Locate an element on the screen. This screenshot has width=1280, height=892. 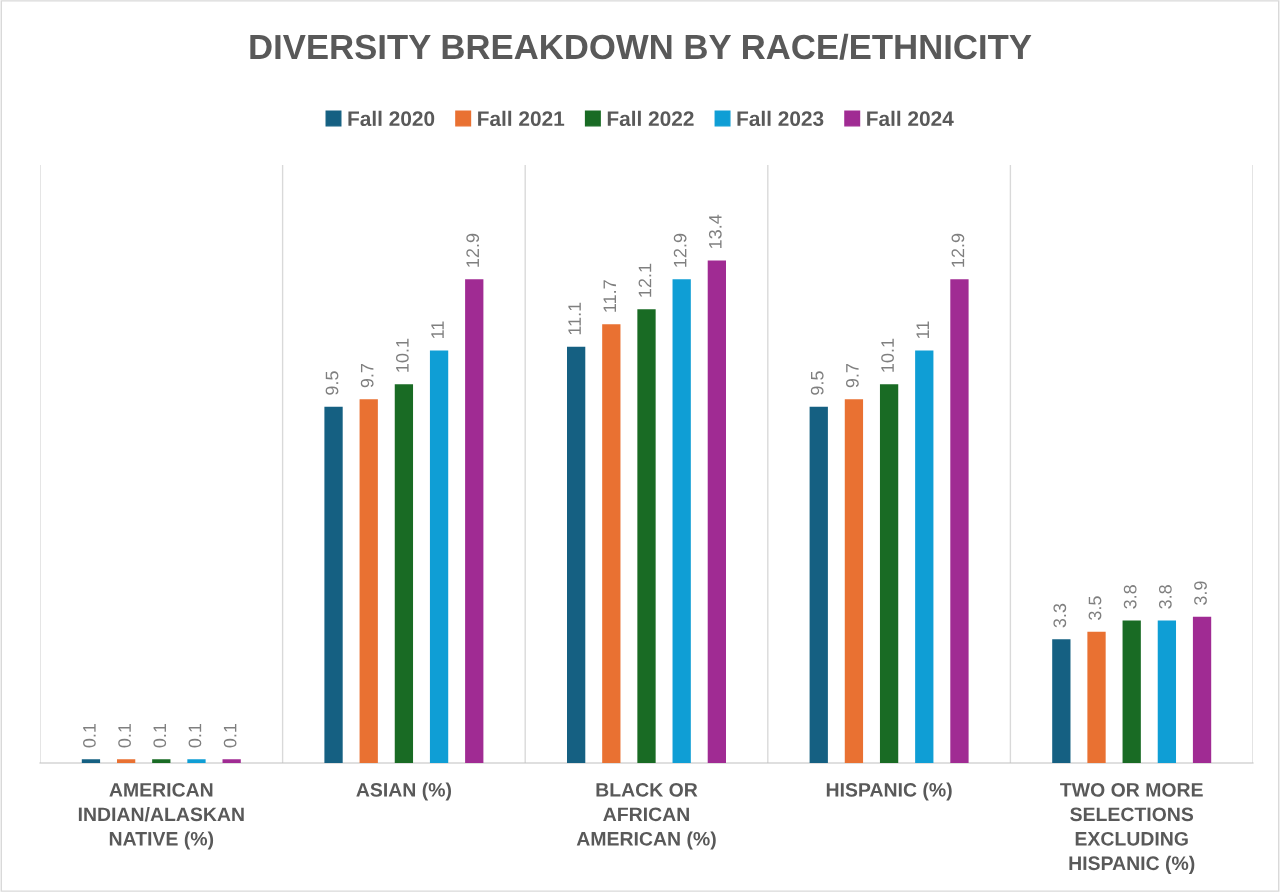
data-label: 3.9 is located at coordinates (1200, 593).